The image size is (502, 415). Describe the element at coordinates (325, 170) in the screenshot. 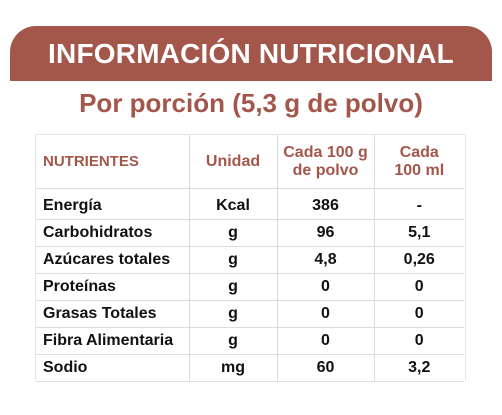

I see `column-header-per-100g-line2: de polvo` at that location.